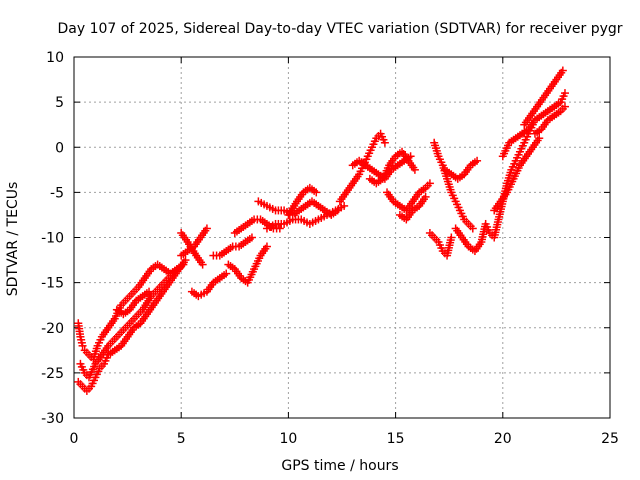 The image size is (640, 480). What do you see at coordinates (52, 239) in the screenshot?
I see `y-tick-label: -10` at bounding box center [52, 239].